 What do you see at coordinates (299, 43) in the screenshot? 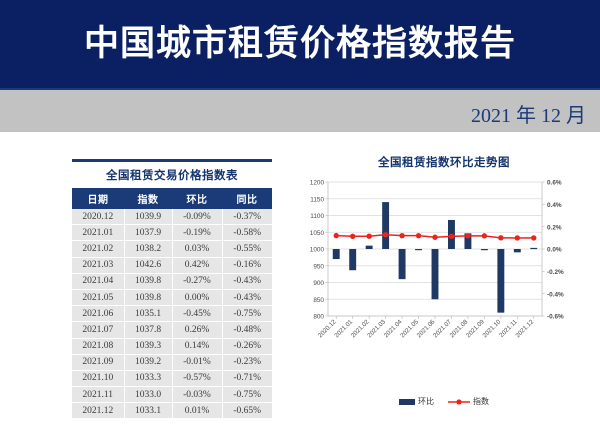
I see `page-title: 中国城市租赁价格指数报告` at bounding box center [299, 43].